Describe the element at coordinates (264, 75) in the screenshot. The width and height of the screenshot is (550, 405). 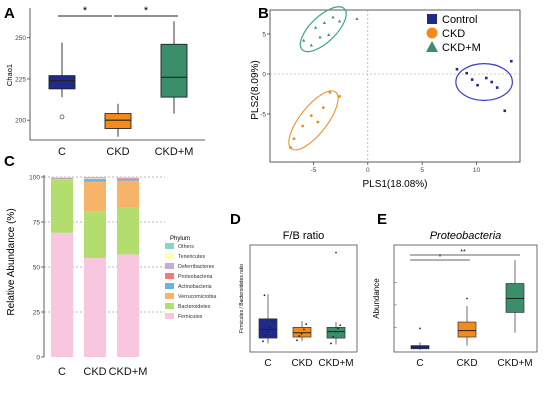
I see `y-tick-label: 0` at that location.